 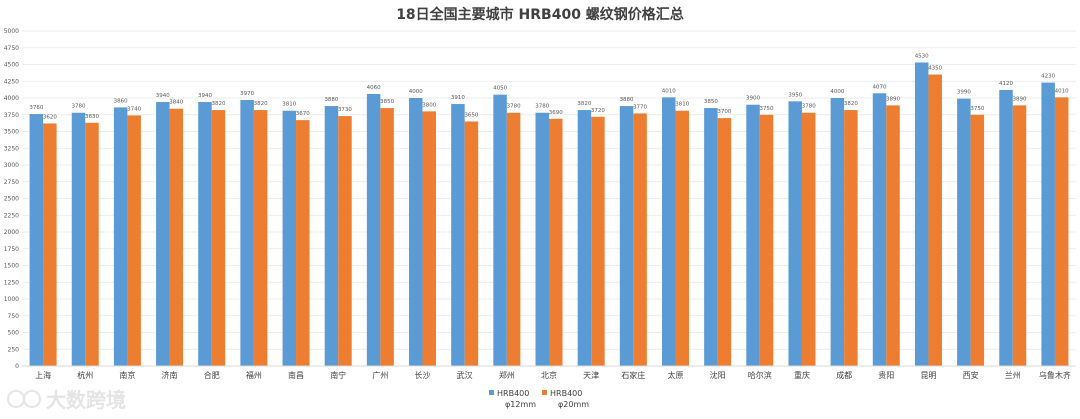 What do you see at coordinates (303, 114) in the screenshot?
I see `data-label-series-2-6: 3670` at bounding box center [303, 114].